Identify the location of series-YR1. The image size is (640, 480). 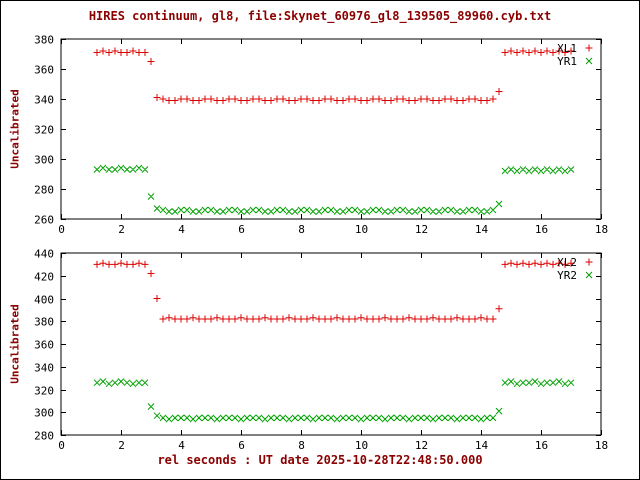
(334, 189).